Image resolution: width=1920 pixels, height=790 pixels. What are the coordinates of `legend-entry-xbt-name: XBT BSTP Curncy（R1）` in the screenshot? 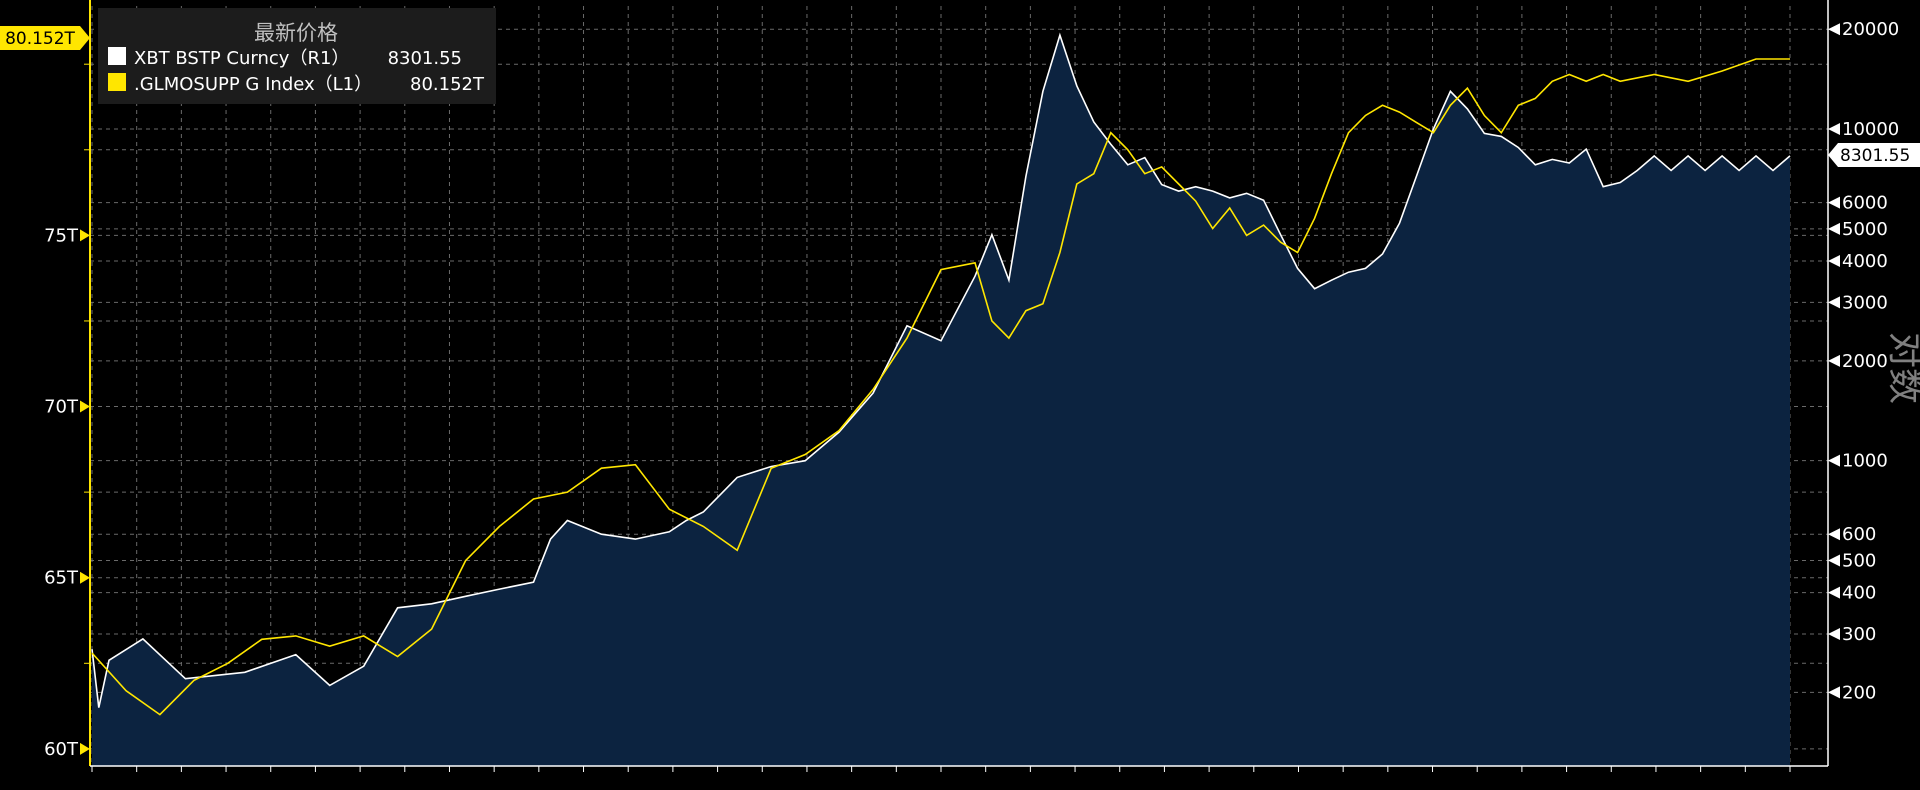 It's located at (241, 58).